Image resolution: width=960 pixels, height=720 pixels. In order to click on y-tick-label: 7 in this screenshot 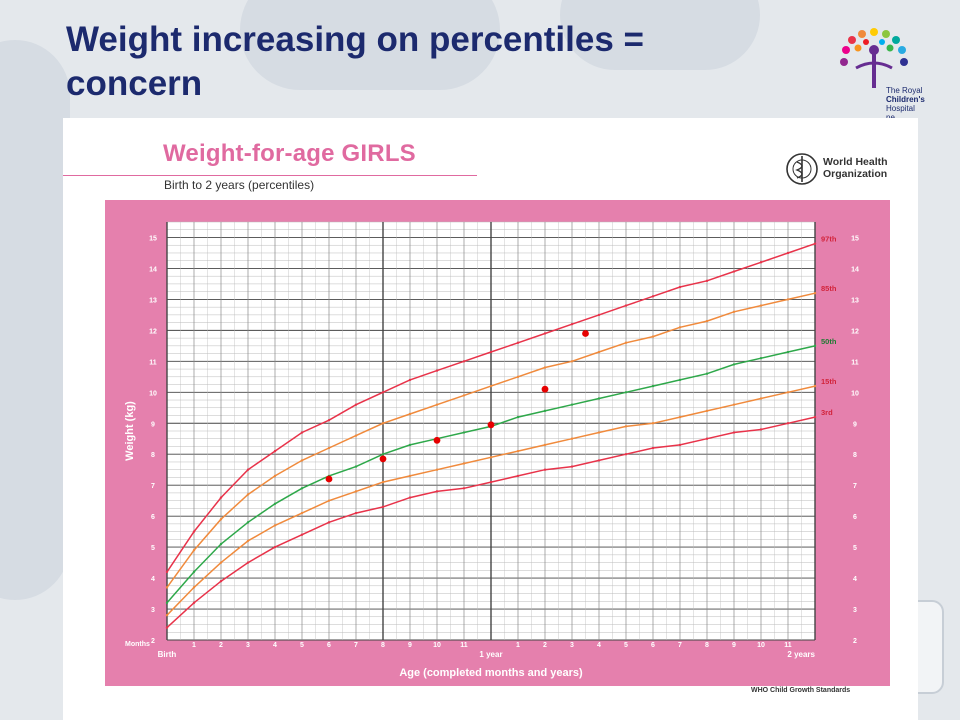, I will do `click(153, 486)`.